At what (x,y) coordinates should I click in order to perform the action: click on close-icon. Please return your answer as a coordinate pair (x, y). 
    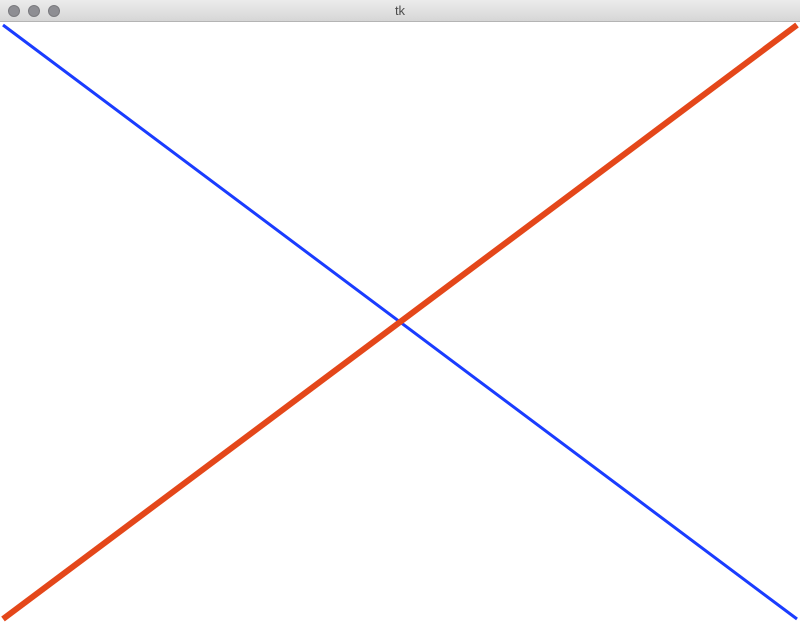
    Looking at the image, I should click on (14, 11).